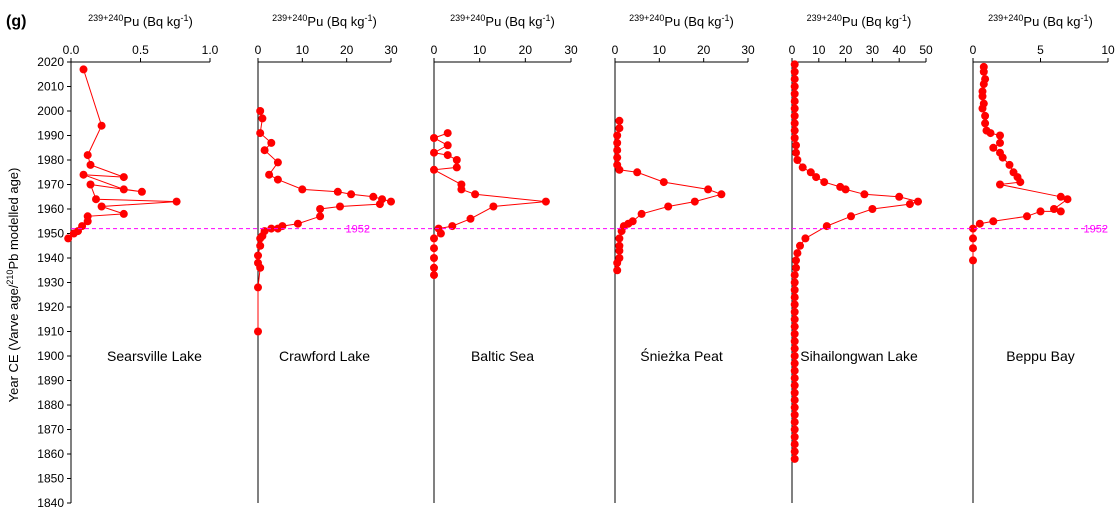  Describe the element at coordinates (589, 230) in the screenshot. I see `reference-lines: 1952 1952` at that location.